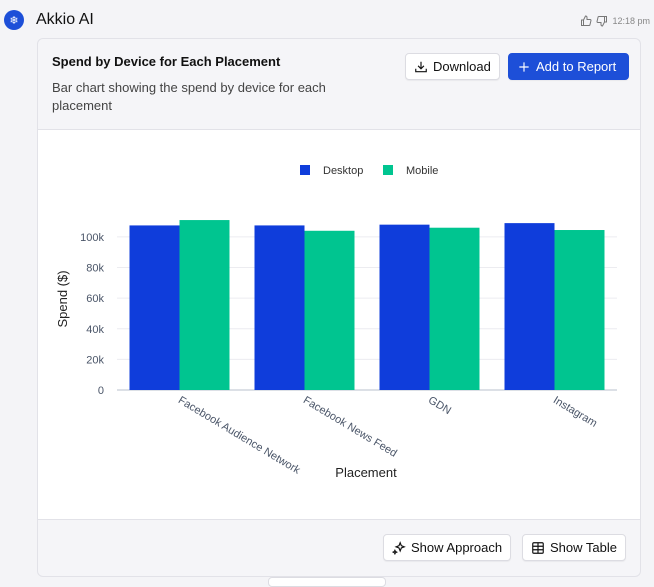  Describe the element at coordinates (95, 360) in the screenshot. I see `y-tick-label: 20k` at that location.